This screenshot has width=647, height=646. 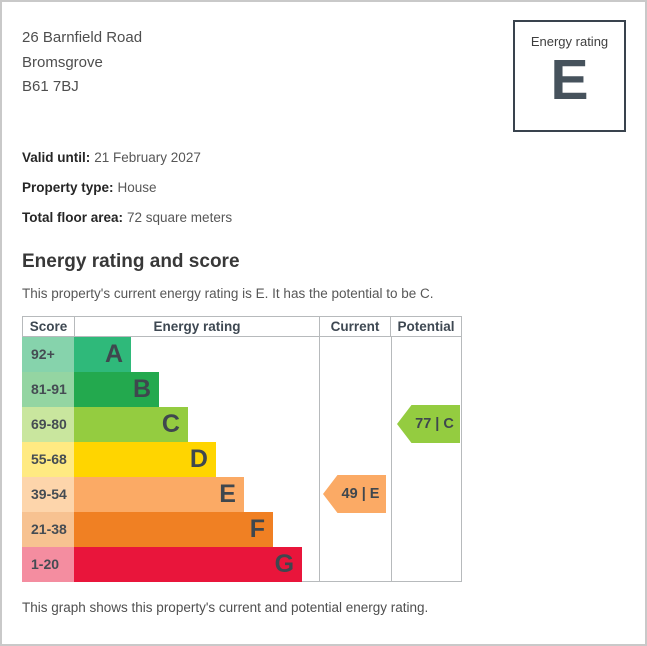 What do you see at coordinates (48, 354) in the screenshot?
I see `epc-score-cell: 92+` at bounding box center [48, 354].